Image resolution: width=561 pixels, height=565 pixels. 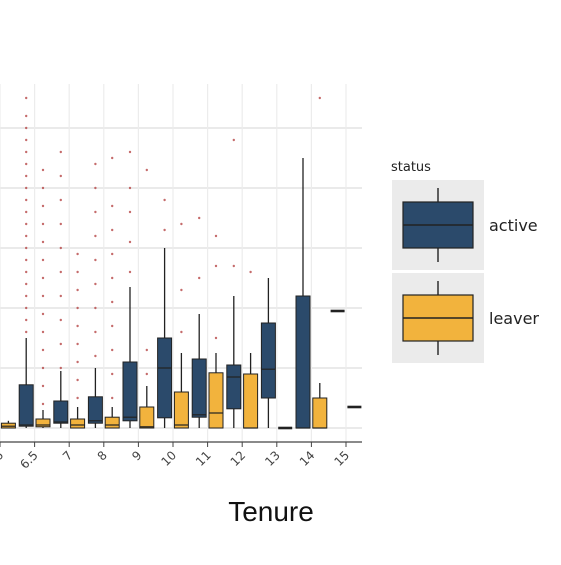 I want to click on x-axis-title: Tenure, so click(x=271, y=511).